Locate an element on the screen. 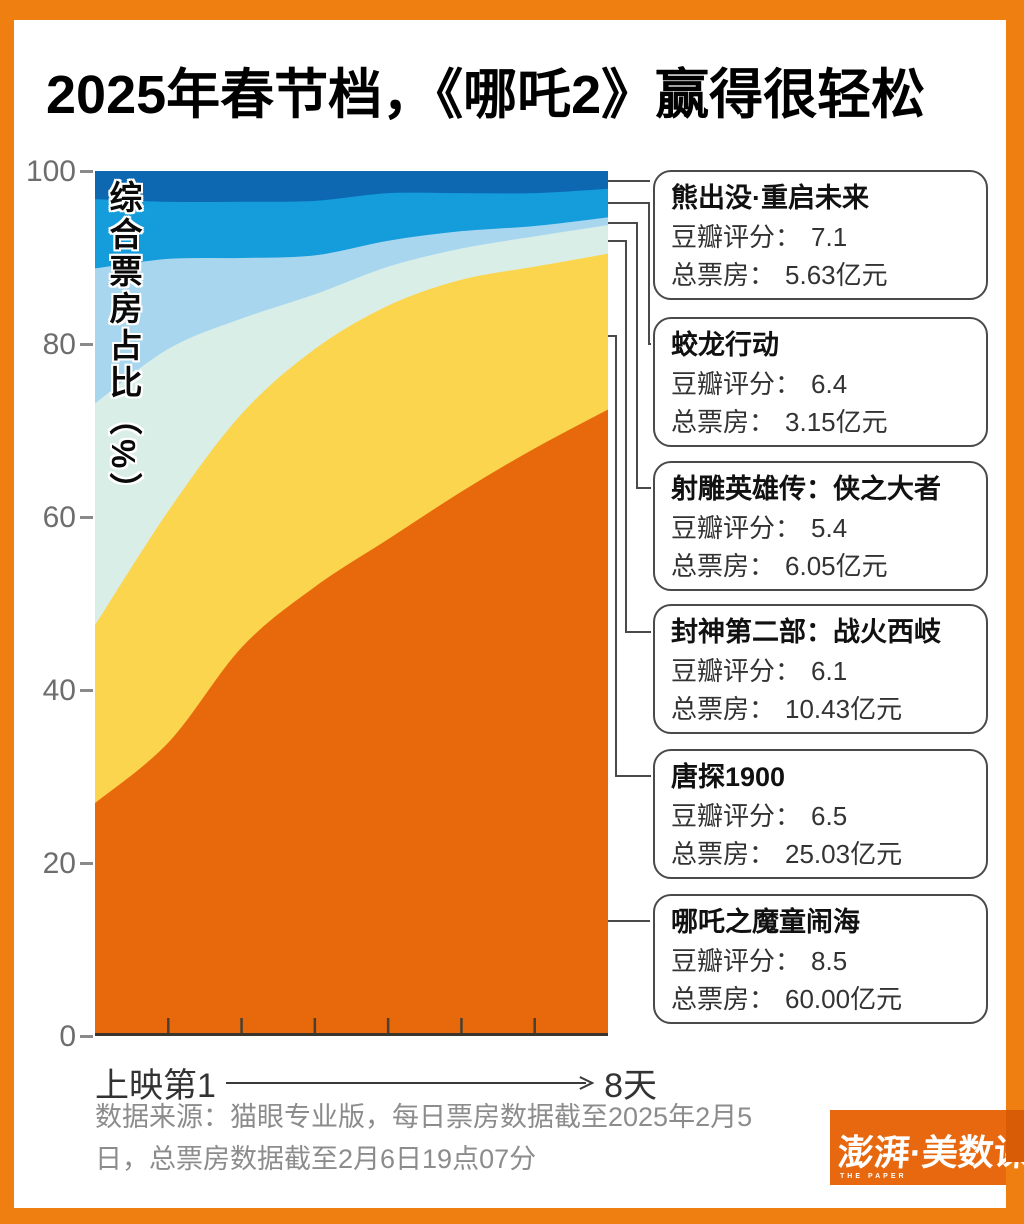 The image size is (1024, 1224). annotation-box-fengshen: 封神第二部：战火西岐 豆瓣评分： 6.1 总票房： 10.43亿元 is located at coordinates (820, 669).